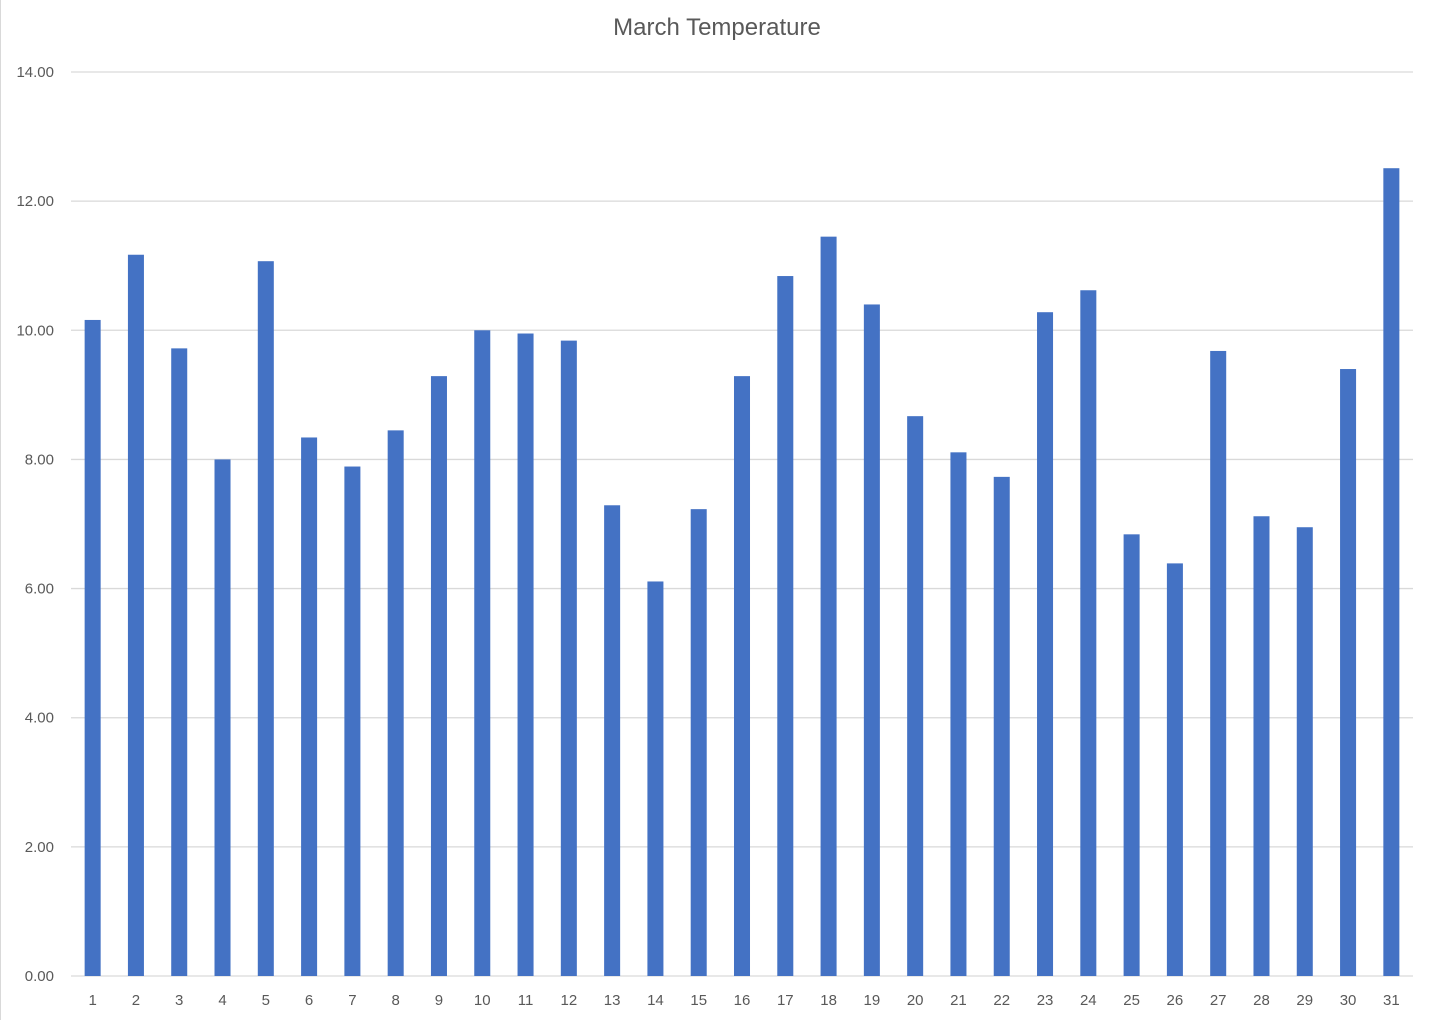  I want to click on x-tick-label: 6, so click(309, 1000).